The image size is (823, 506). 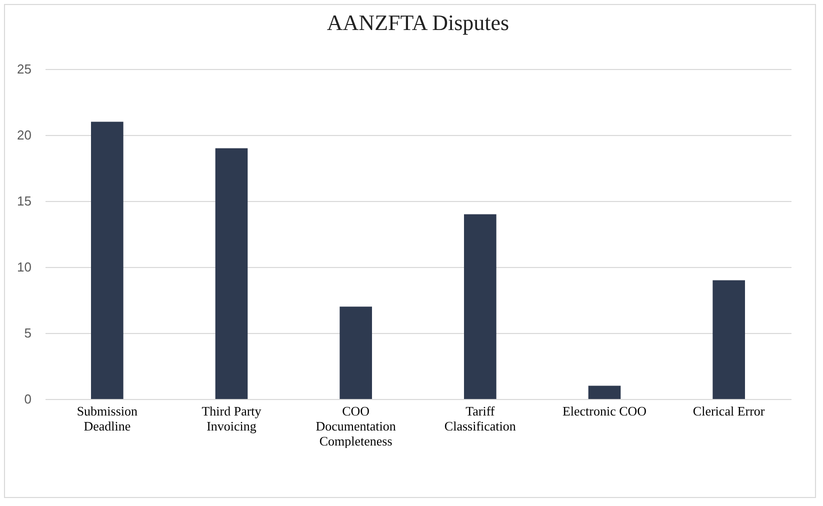 I want to click on y-tick-label: 5, so click(x=28, y=333).